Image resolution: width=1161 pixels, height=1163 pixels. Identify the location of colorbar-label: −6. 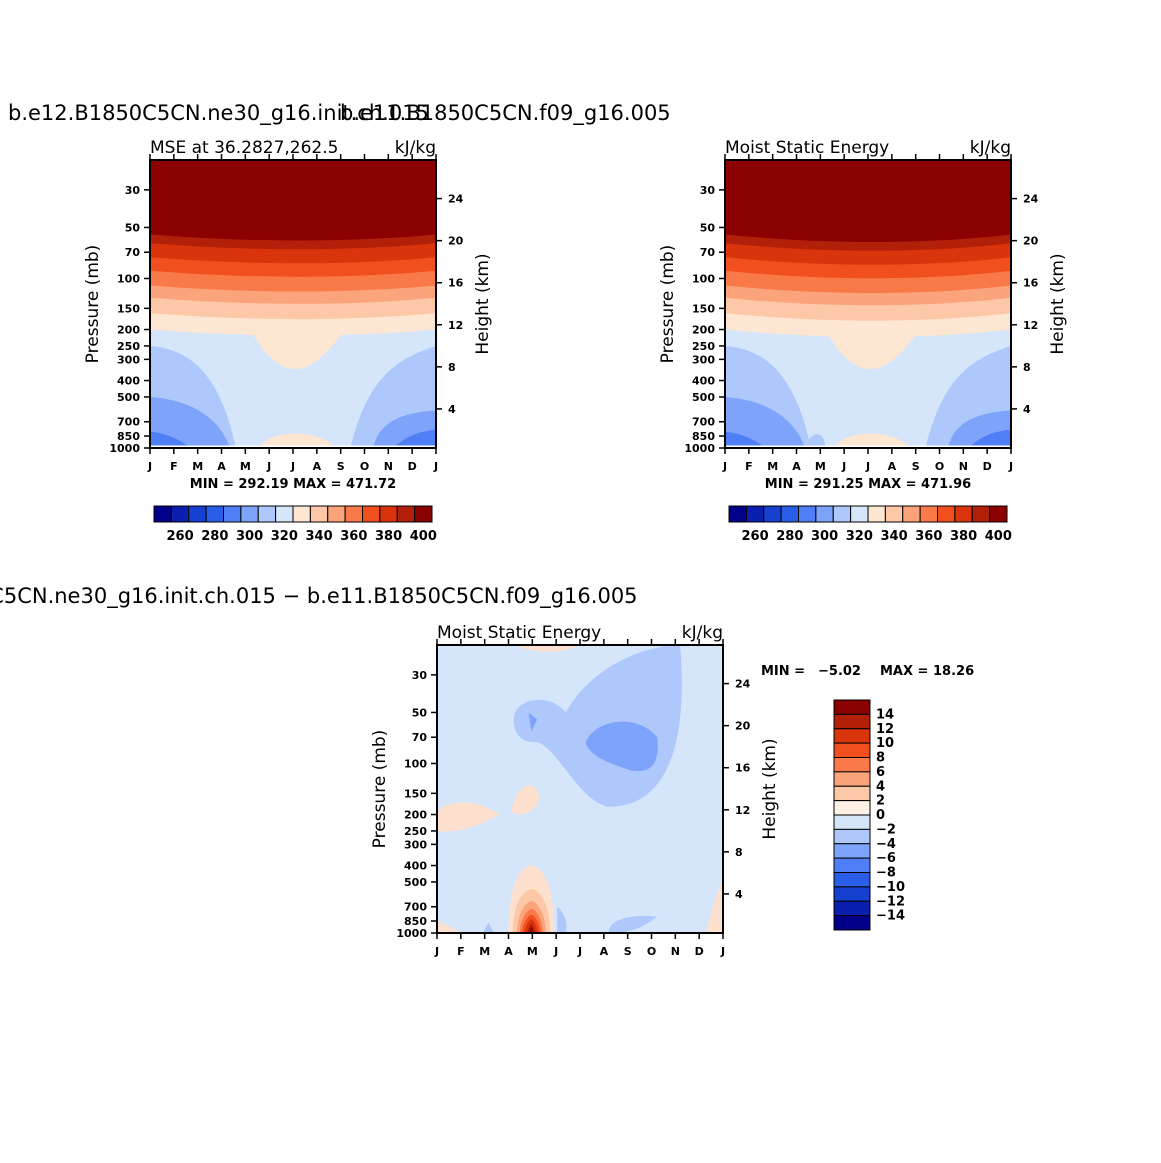
(886, 858).